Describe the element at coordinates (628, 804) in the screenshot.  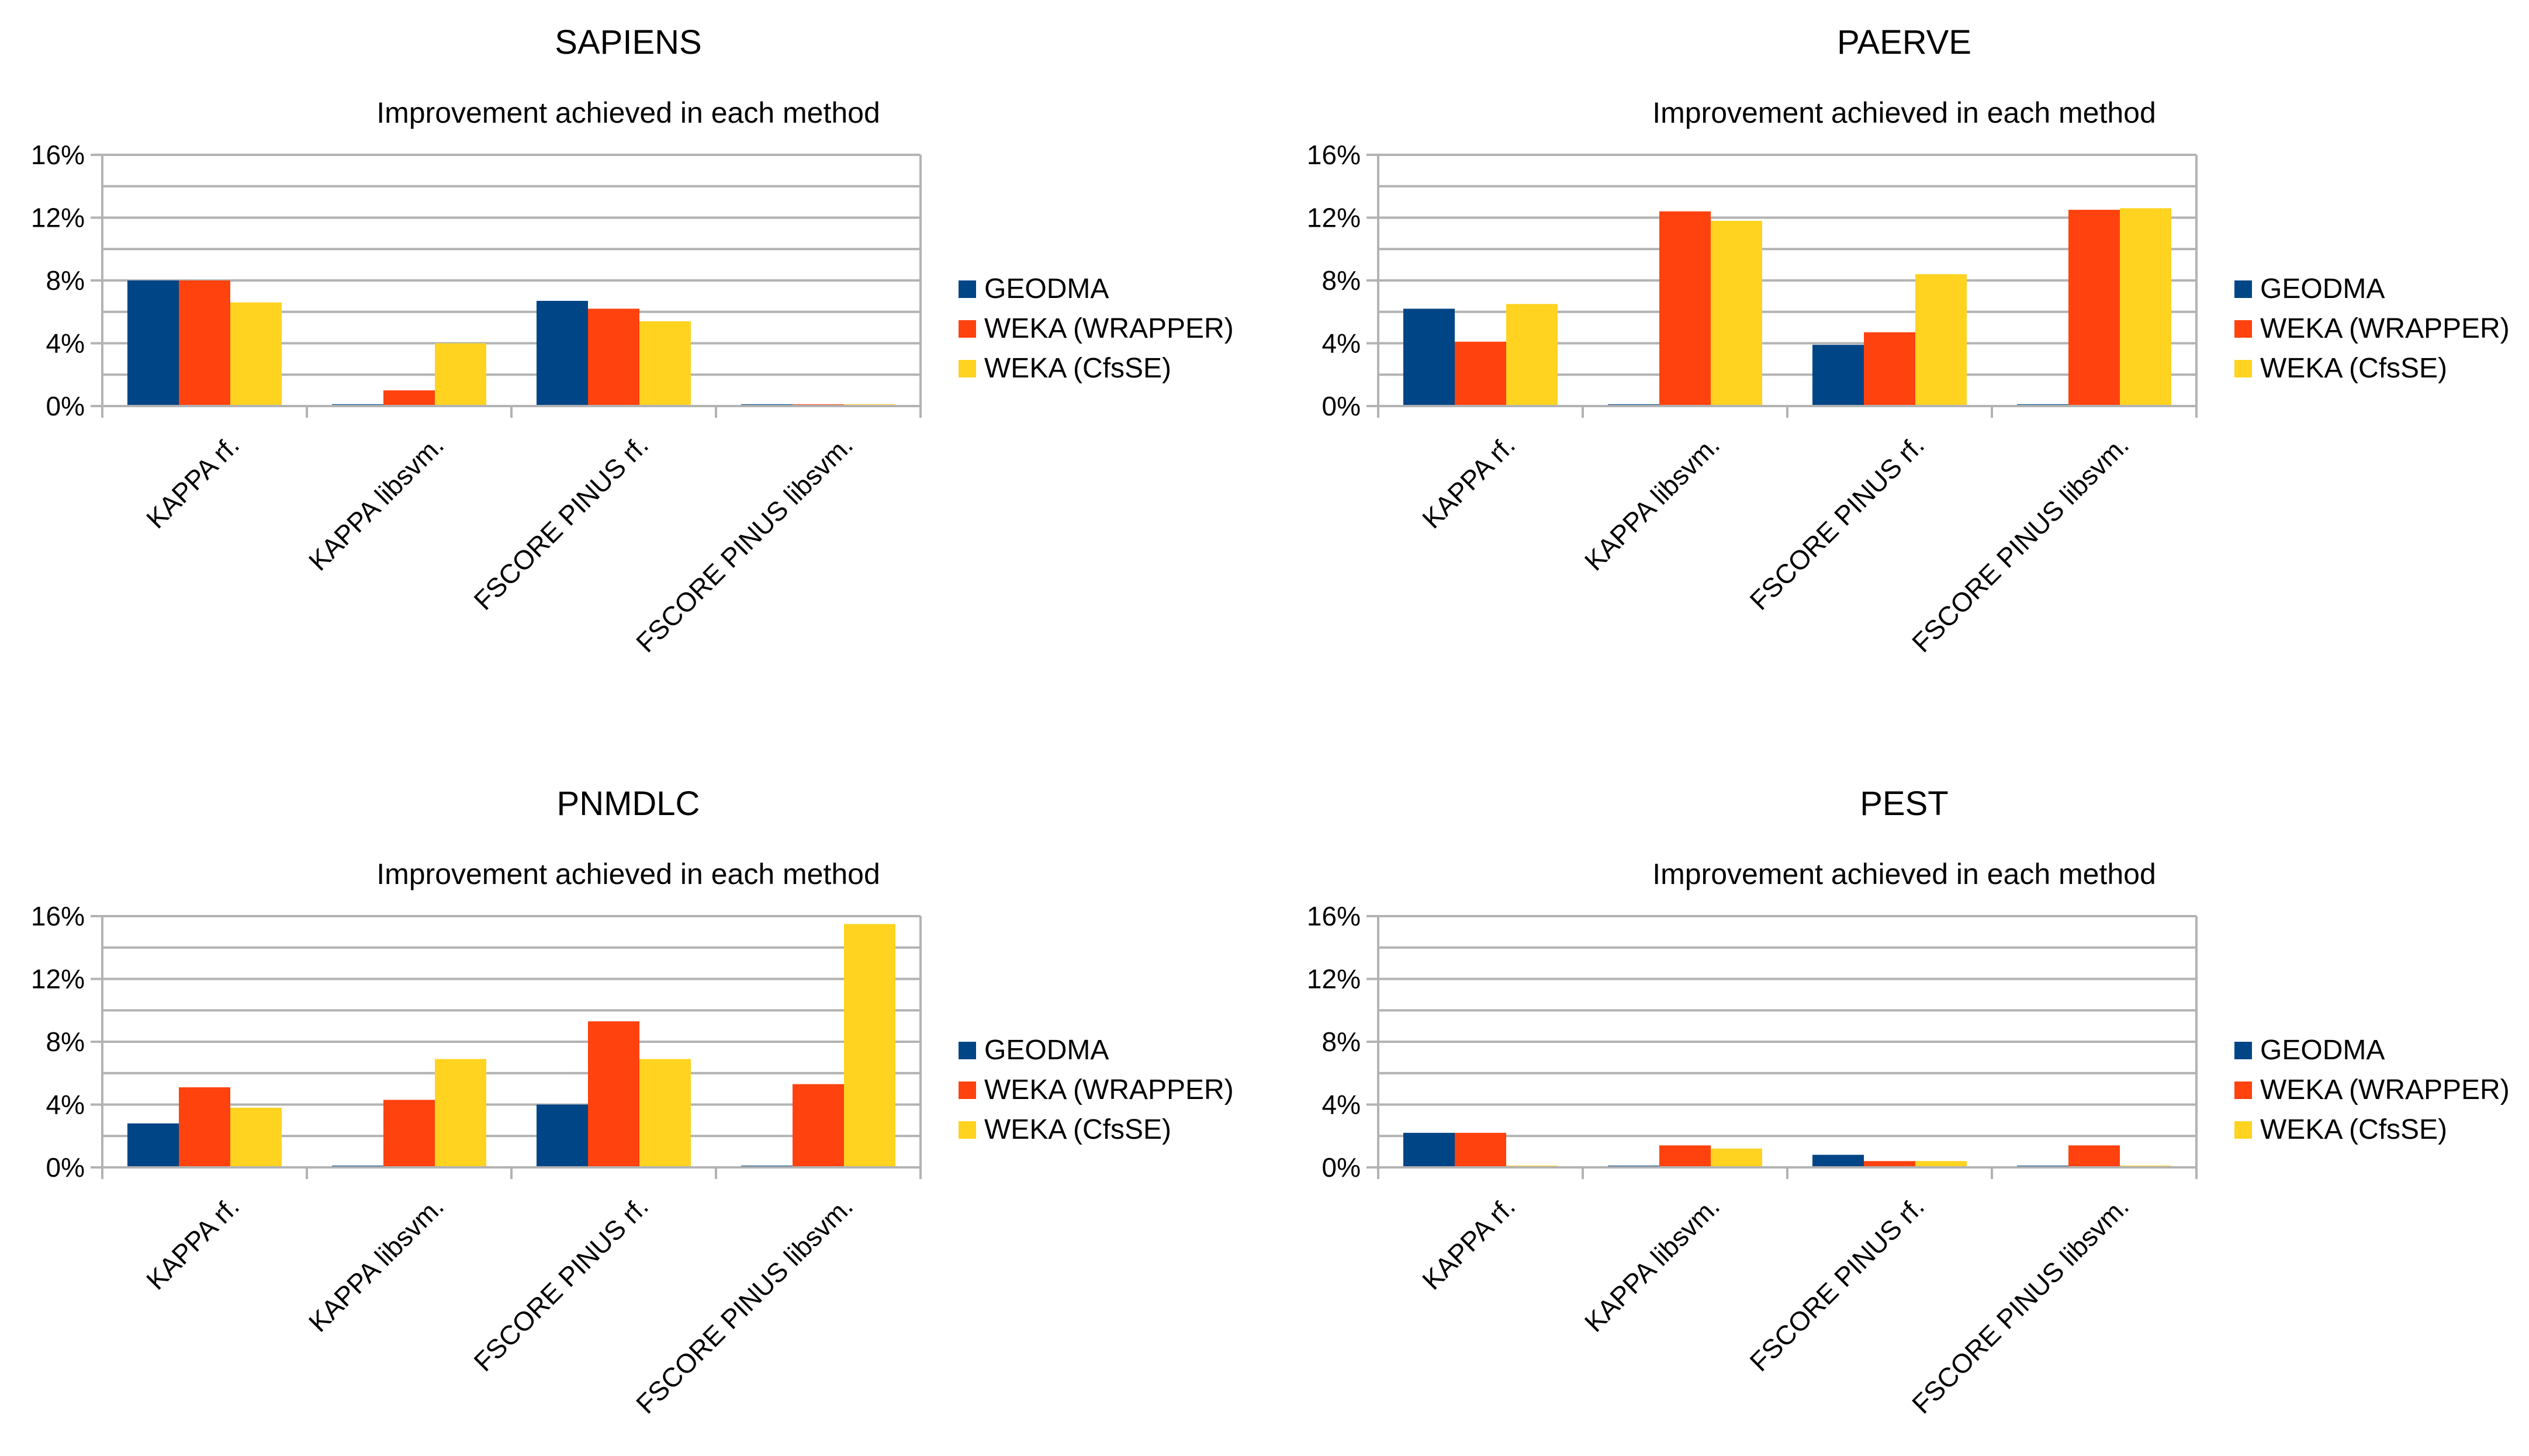
I see `chart-title: PNMDLC` at that location.